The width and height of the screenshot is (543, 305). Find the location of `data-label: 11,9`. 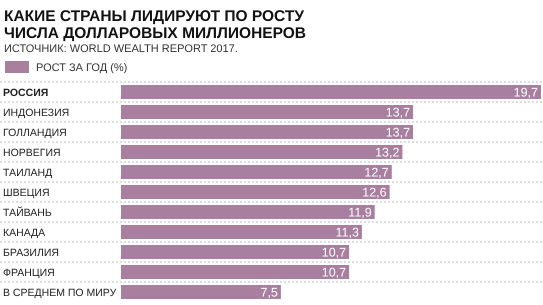

data-label: 11,9 is located at coordinates (360, 213).